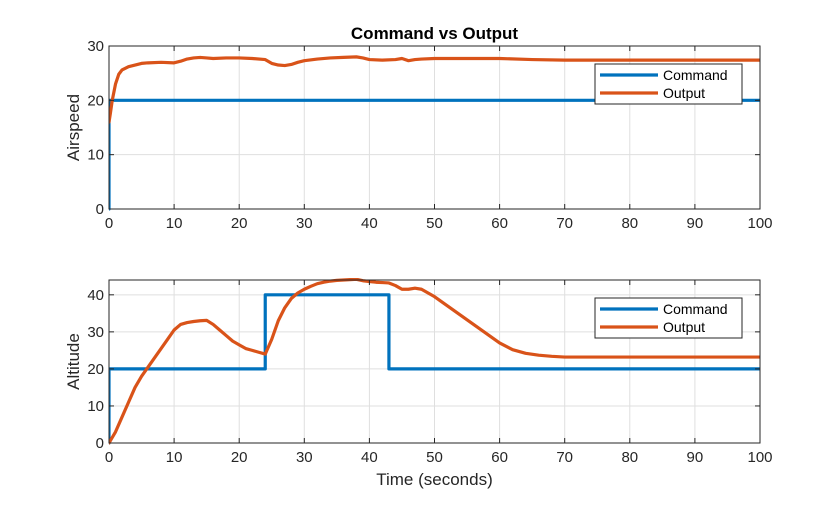  What do you see at coordinates (434, 89) in the screenshot?
I see `series-line-output` at bounding box center [434, 89].